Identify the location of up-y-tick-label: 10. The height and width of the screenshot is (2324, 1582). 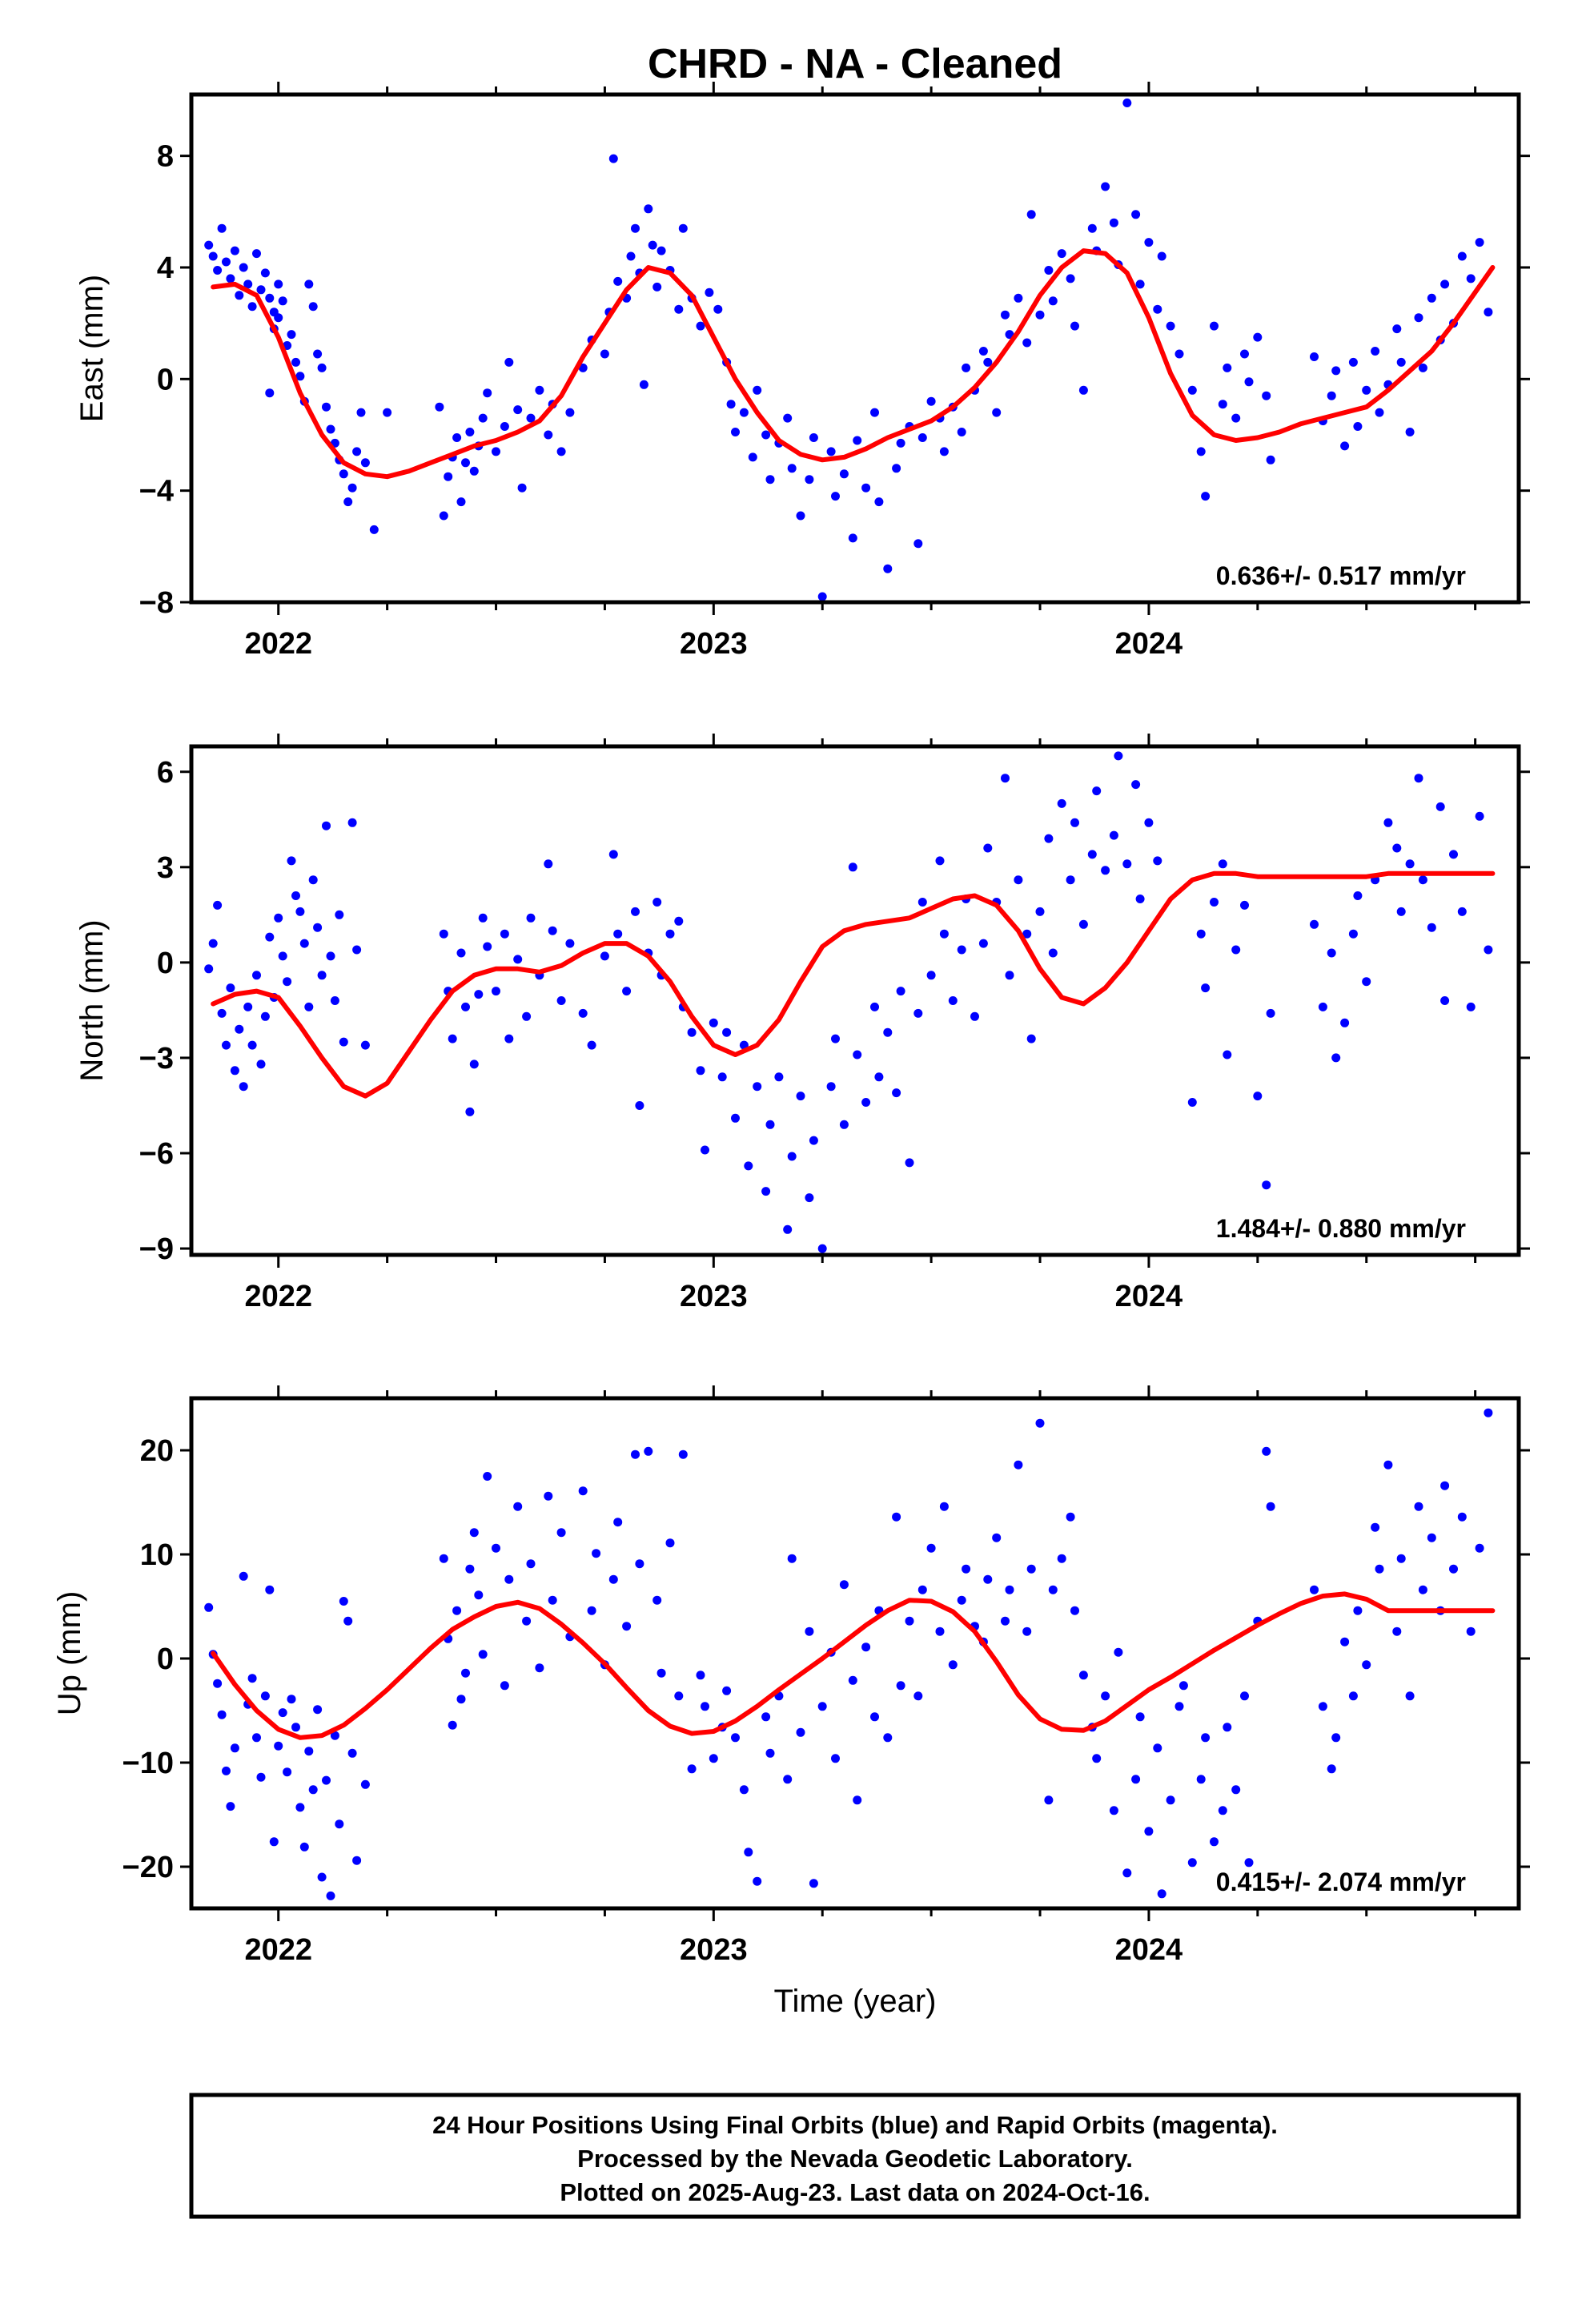
(157, 1555).